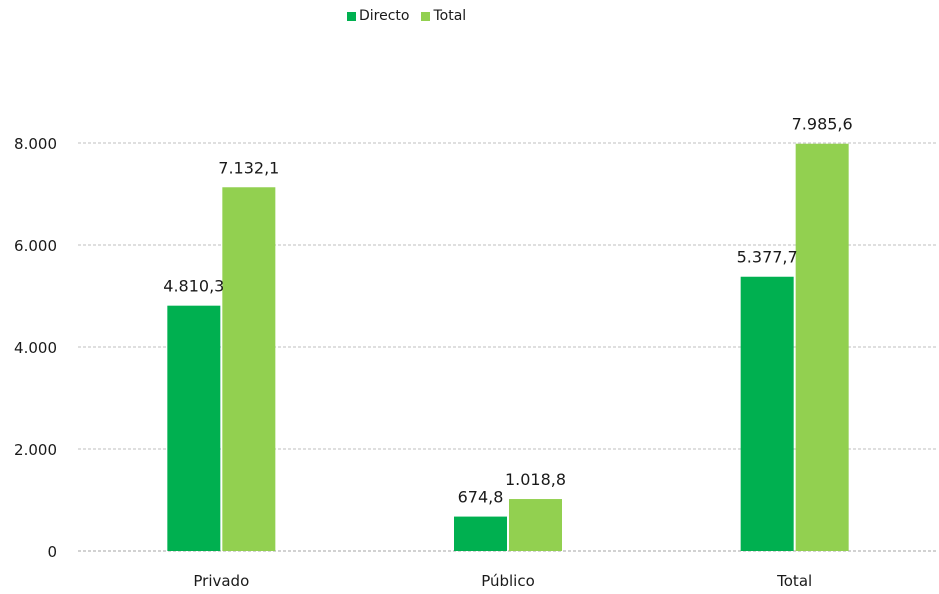  Describe the element at coordinates (35, 144) in the screenshot. I see `y-tick-label: 8.000` at that location.